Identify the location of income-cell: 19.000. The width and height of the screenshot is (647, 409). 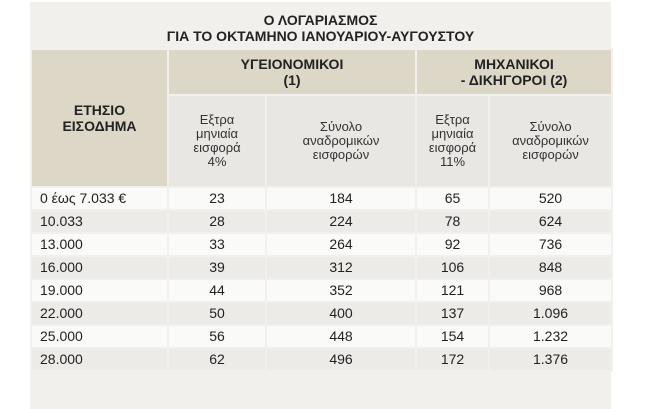
(99, 290).